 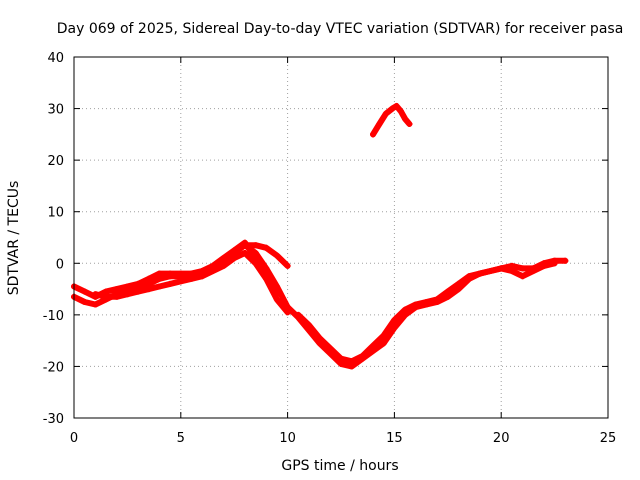 What do you see at coordinates (608, 438) in the screenshot?
I see `x-tick-label: 25` at bounding box center [608, 438].